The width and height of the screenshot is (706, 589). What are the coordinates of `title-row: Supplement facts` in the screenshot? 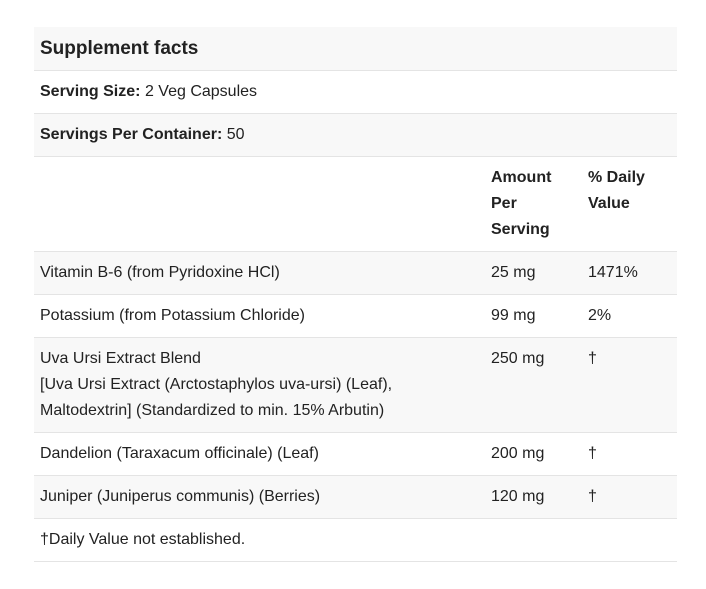 It's located at (355, 49).